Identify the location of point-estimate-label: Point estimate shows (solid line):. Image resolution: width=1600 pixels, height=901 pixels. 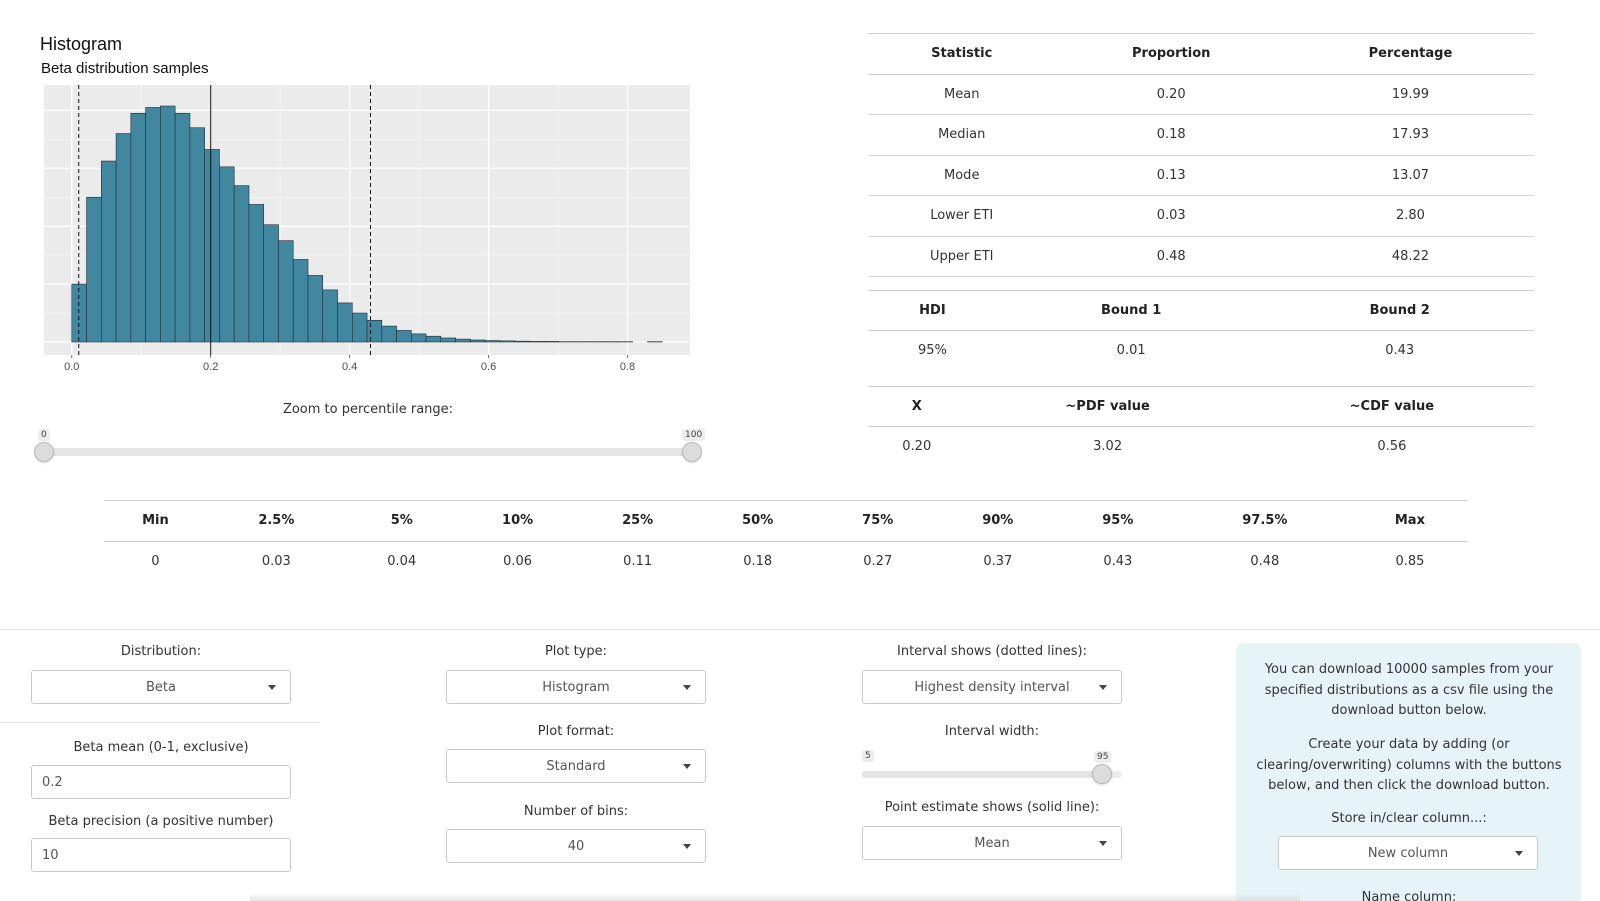
(992, 807).